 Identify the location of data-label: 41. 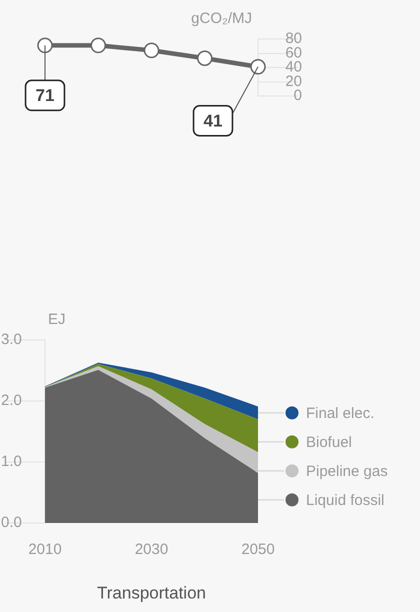
(213, 120).